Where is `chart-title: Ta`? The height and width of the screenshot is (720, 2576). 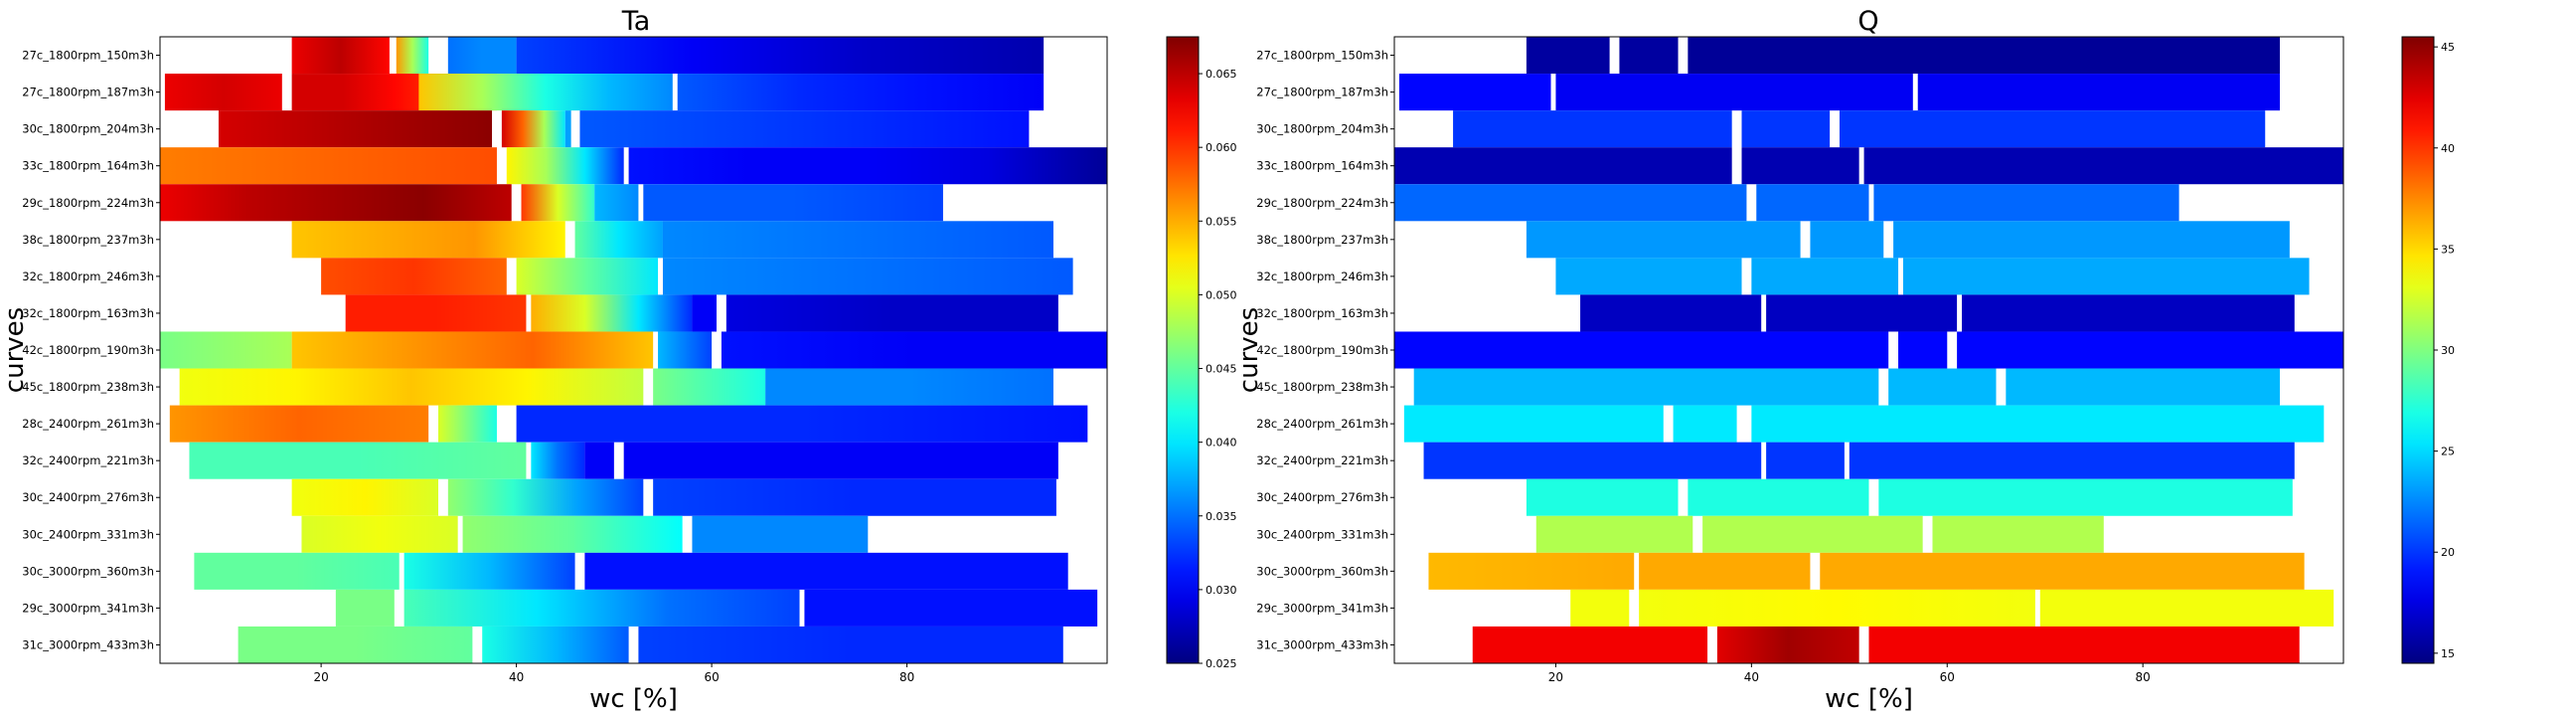
chart-title: Ta is located at coordinates (636, 21).